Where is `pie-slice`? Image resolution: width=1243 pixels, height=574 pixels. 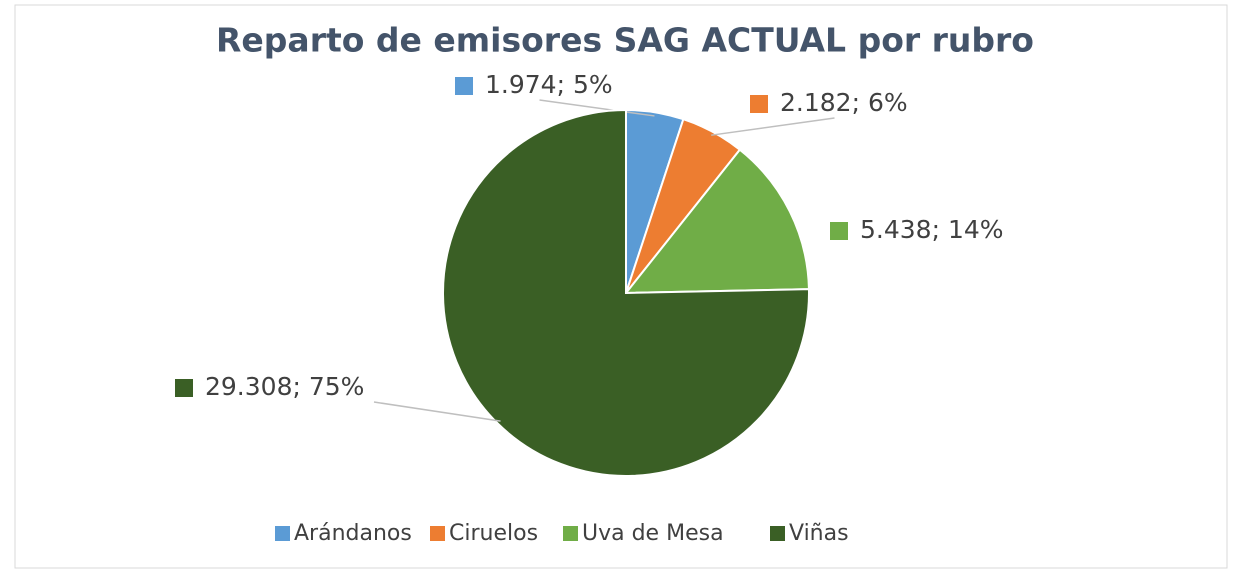 pie-slice is located at coordinates (716, 221).